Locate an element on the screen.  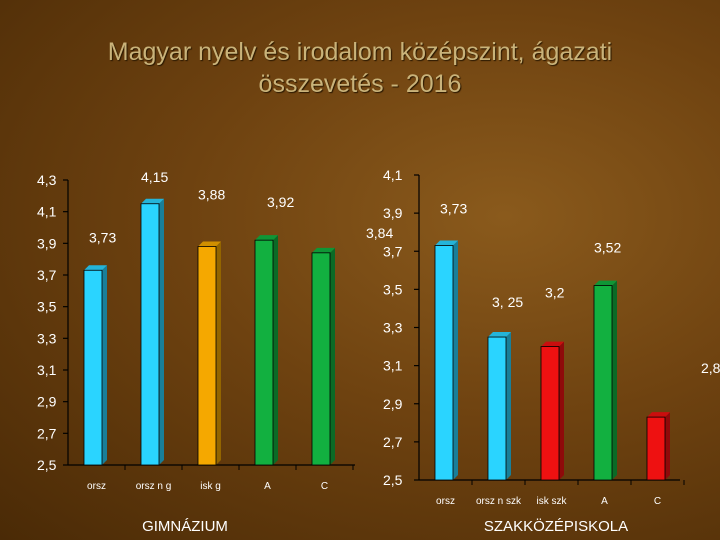
data-label: 3, 25 is located at coordinates (507, 302).